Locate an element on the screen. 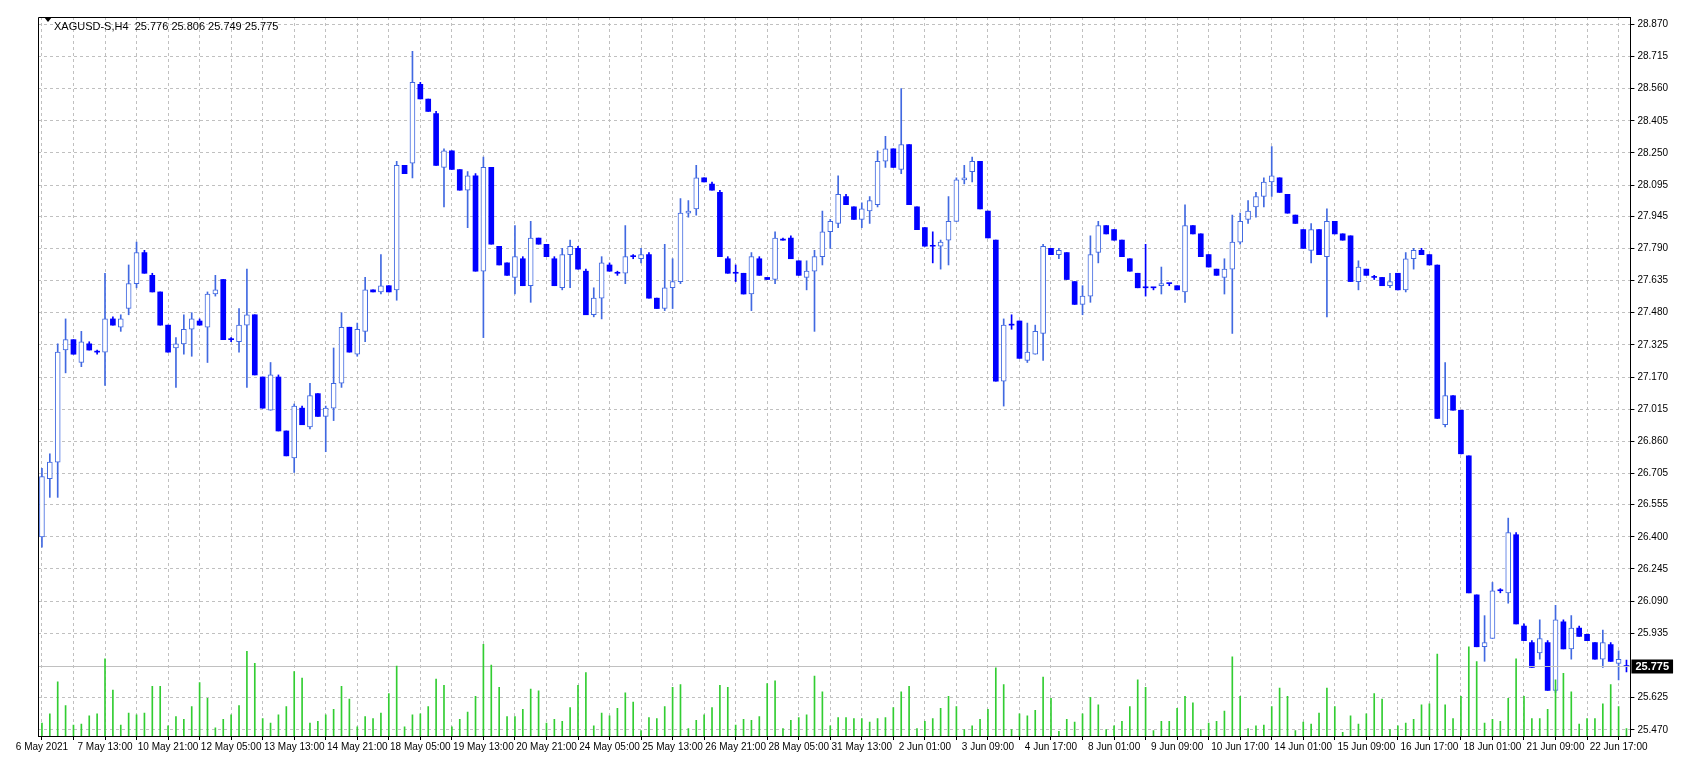  x-tick-label: 7 May 13:00 is located at coordinates (105, 746).